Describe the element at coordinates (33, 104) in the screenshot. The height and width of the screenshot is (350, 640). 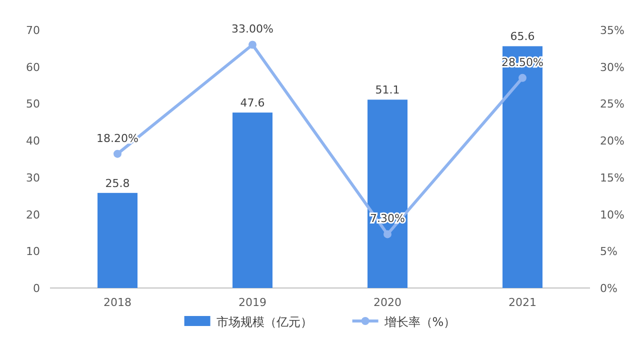
I see `y-tick-label: 50` at that location.